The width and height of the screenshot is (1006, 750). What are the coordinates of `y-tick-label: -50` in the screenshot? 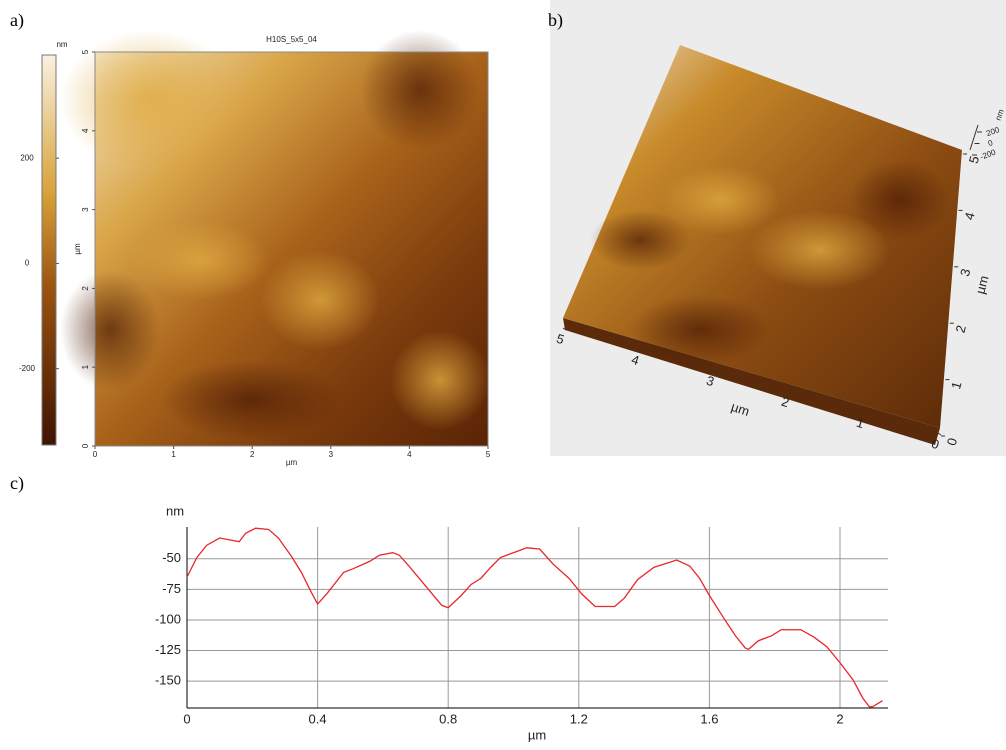 It's located at (171, 557).